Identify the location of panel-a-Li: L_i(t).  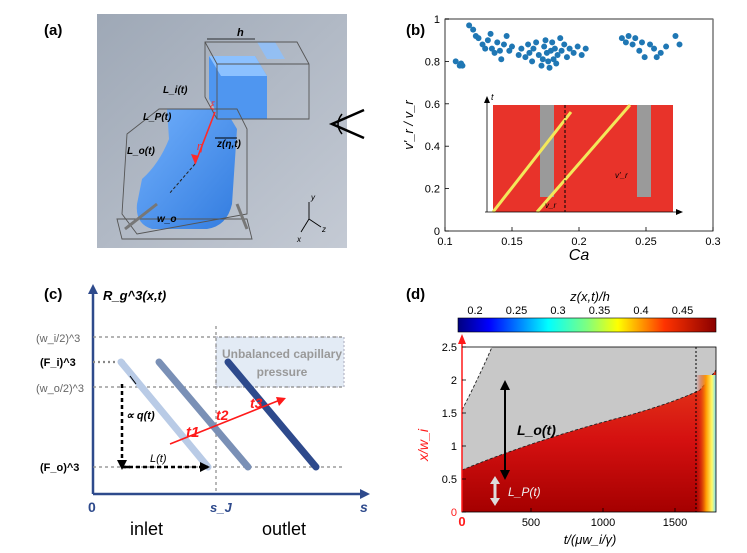
(175, 90).